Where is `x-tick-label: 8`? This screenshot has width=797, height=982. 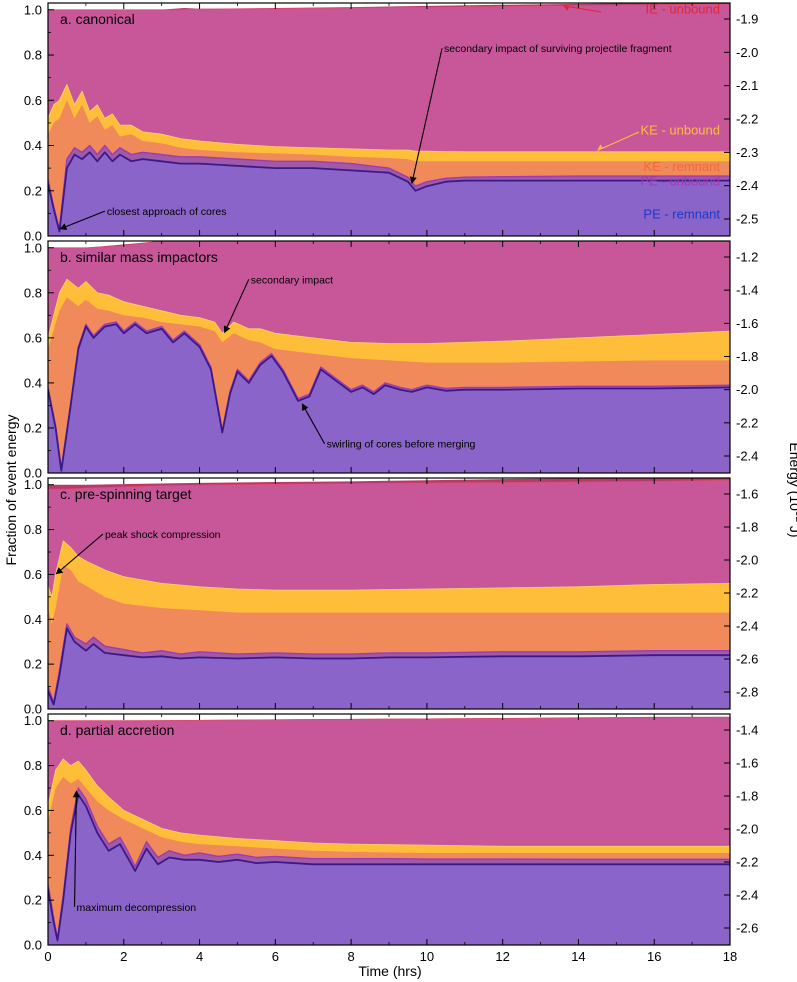 x-tick-label: 8 is located at coordinates (350, 956).